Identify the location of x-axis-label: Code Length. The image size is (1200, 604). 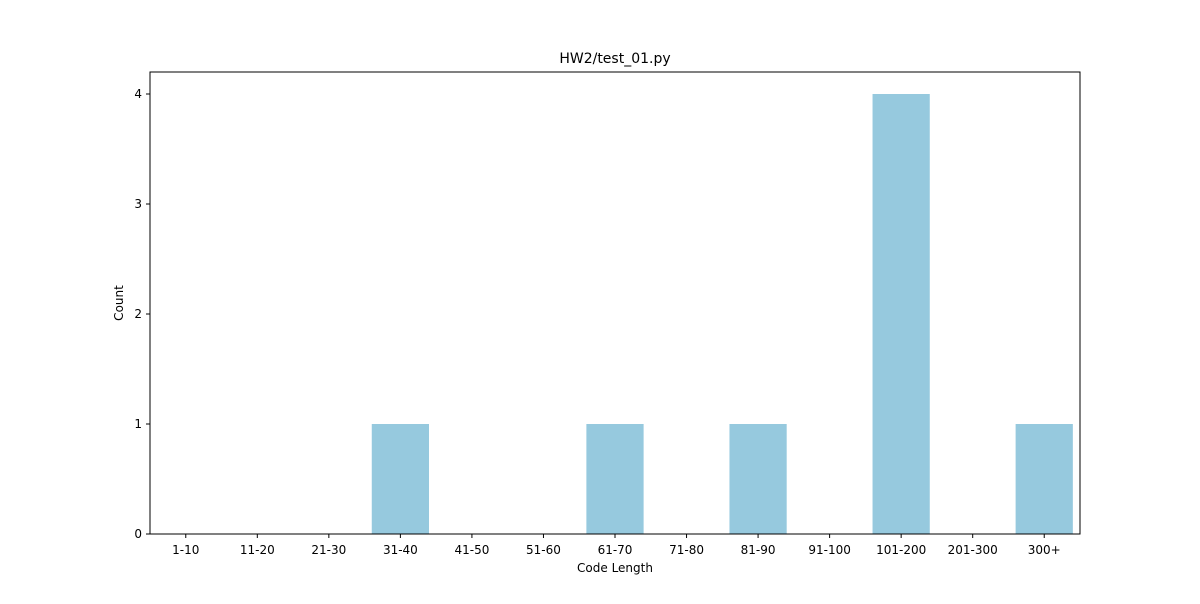
(615, 568).